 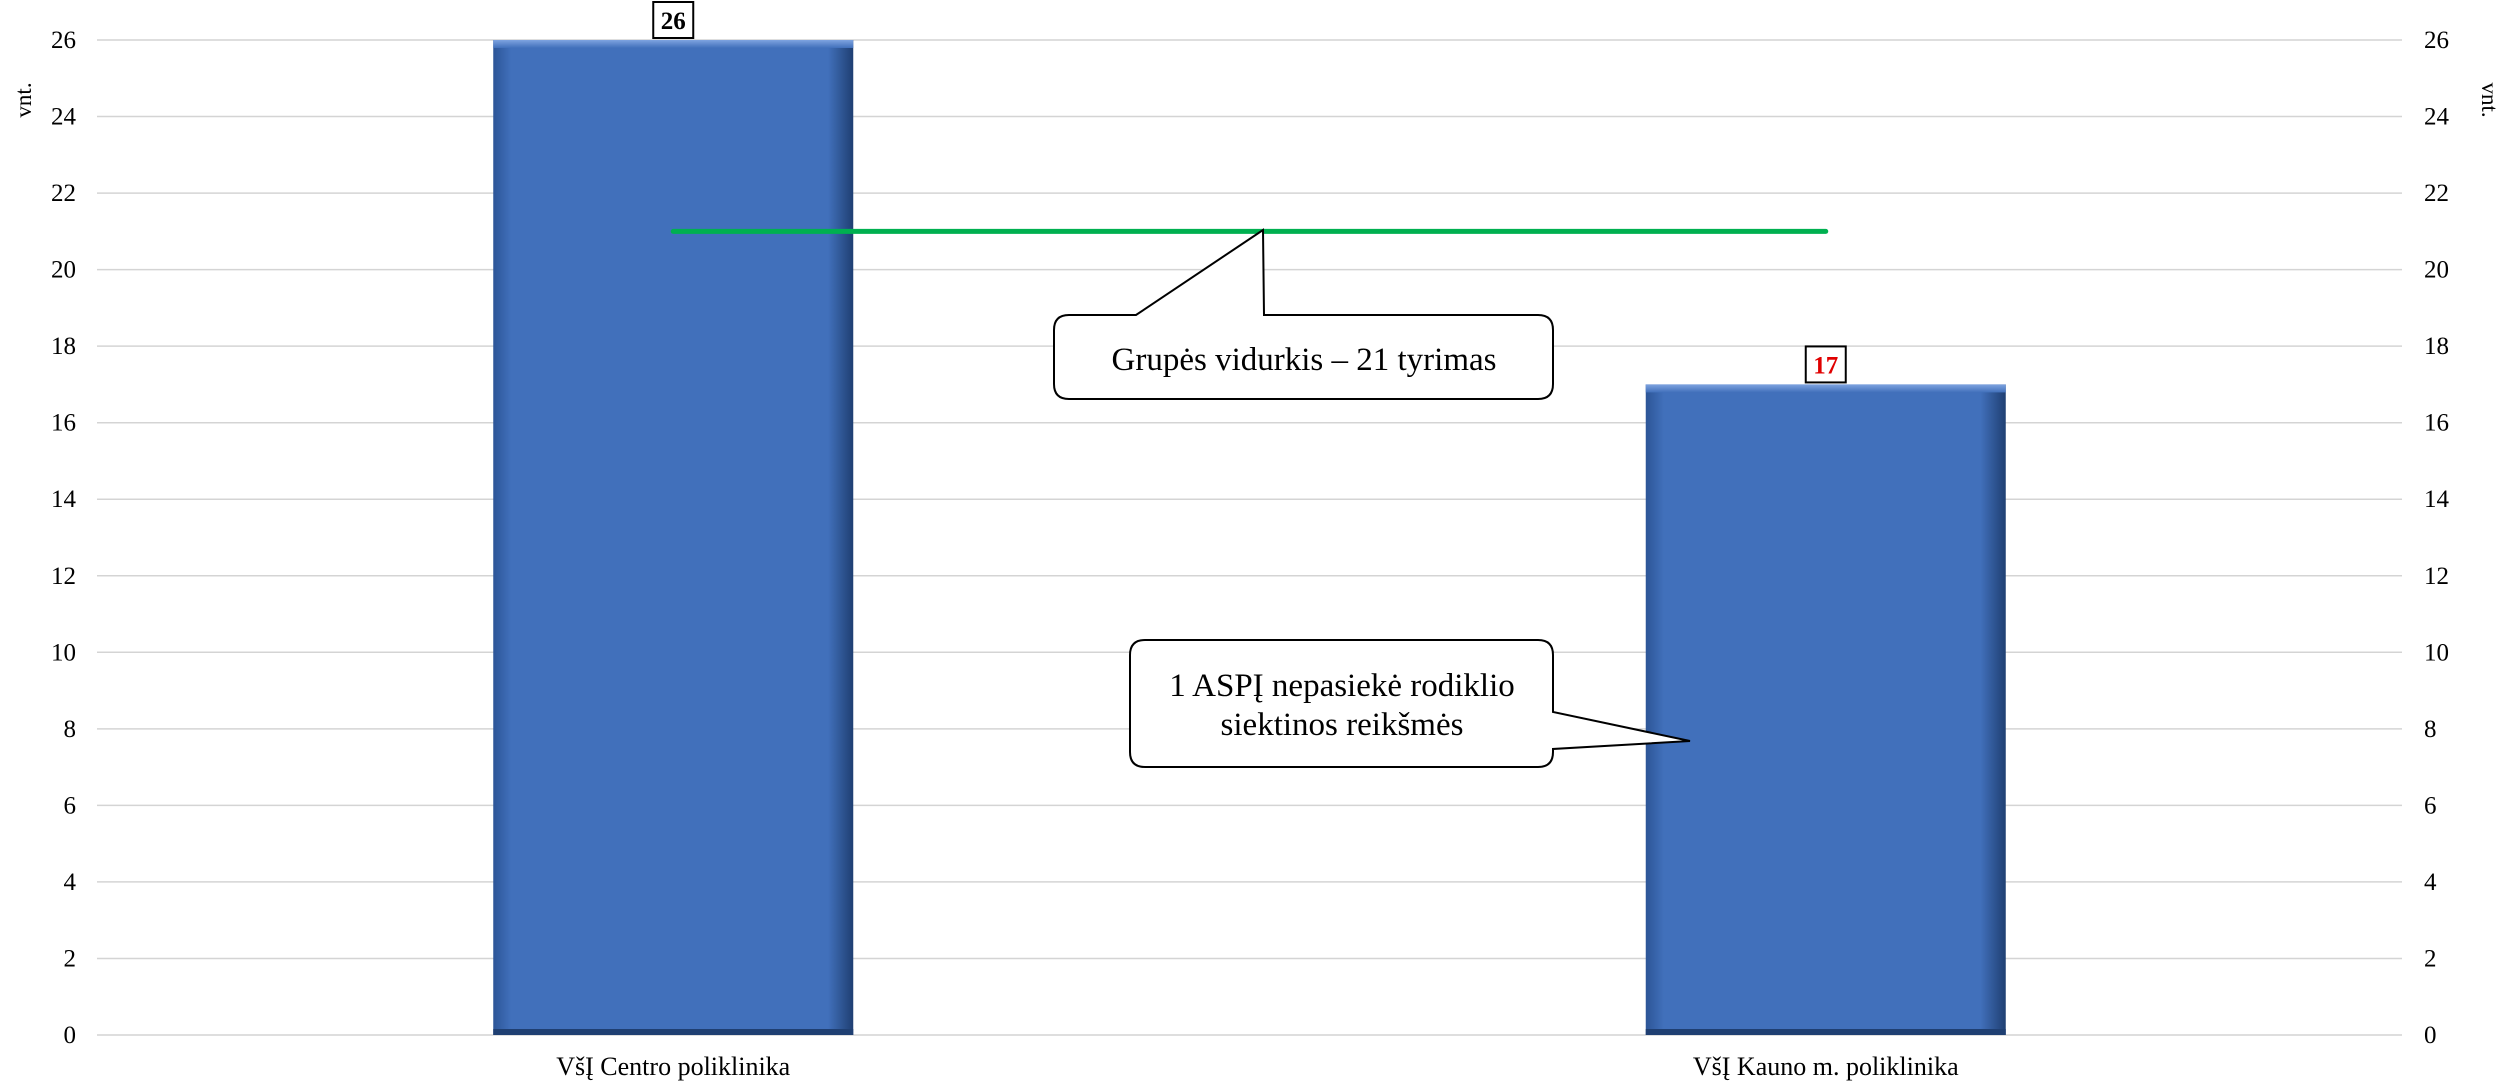 What do you see at coordinates (64, 499) in the screenshot?
I see `y-tick-label-left: 14` at bounding box center [64, 499].